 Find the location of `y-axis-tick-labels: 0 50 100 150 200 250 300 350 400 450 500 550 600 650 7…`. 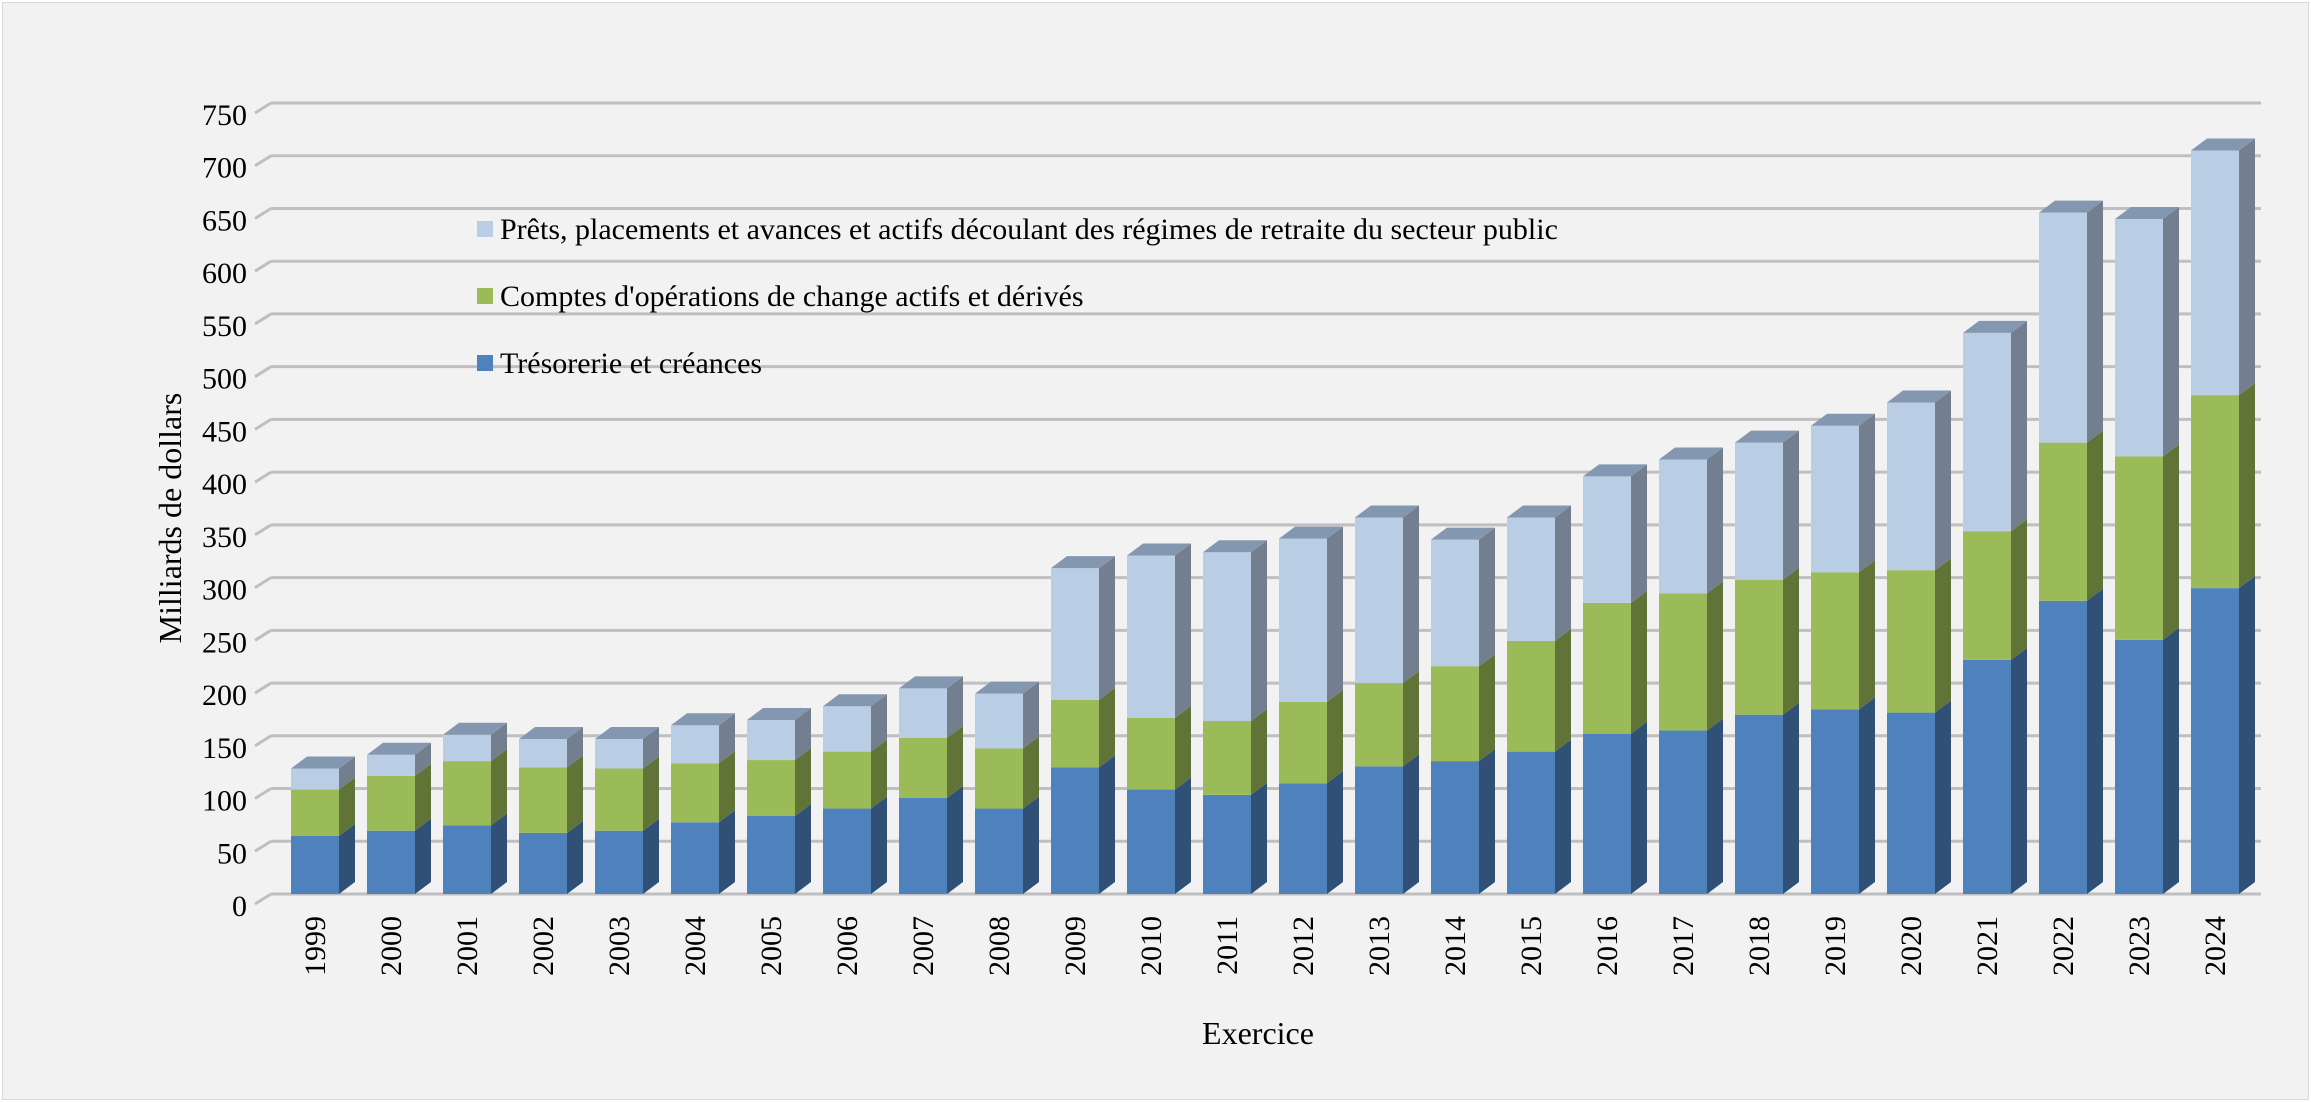

y-axis-tick-labels: 0 50 100 150 200 250 300 350 400 450 500 550 600 650 7… is located at coordinates (224, 511).